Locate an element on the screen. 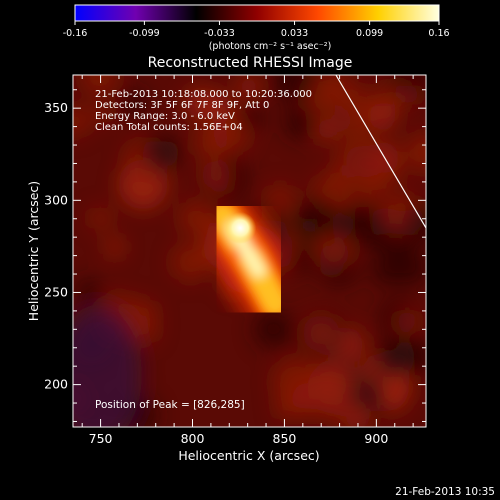  y-tick-label: 300 is located at coordinates (56, 199).